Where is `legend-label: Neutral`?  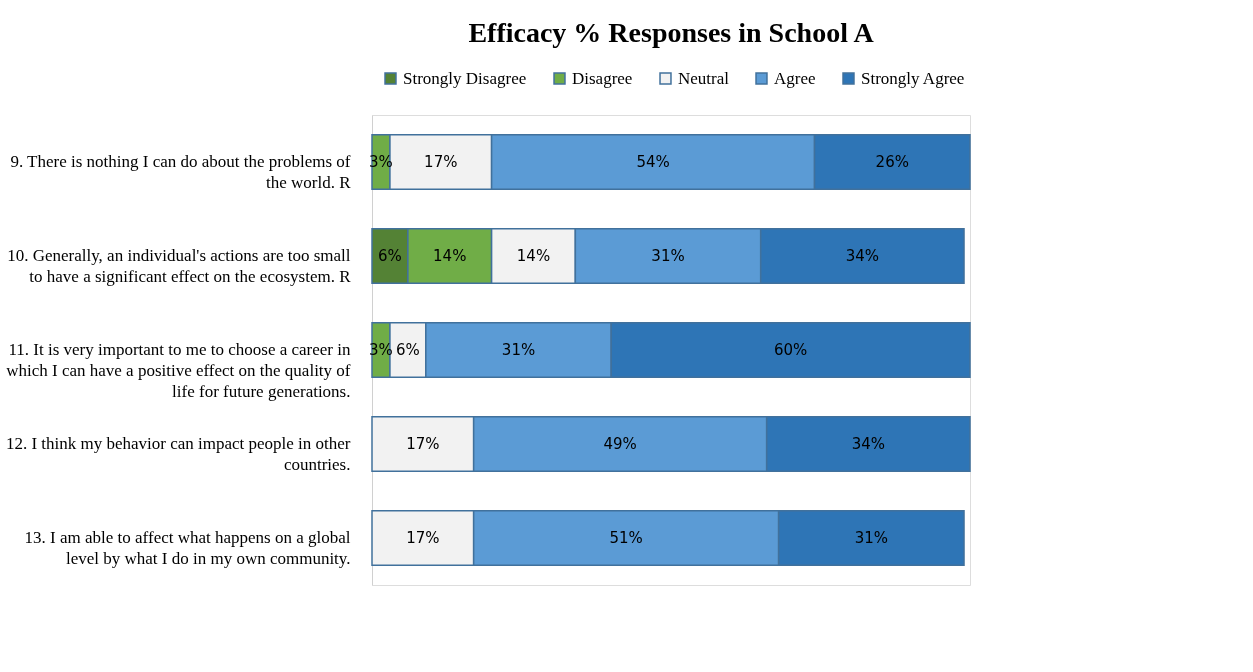 legend-label: Neutral is located at coordinates (704, 78).